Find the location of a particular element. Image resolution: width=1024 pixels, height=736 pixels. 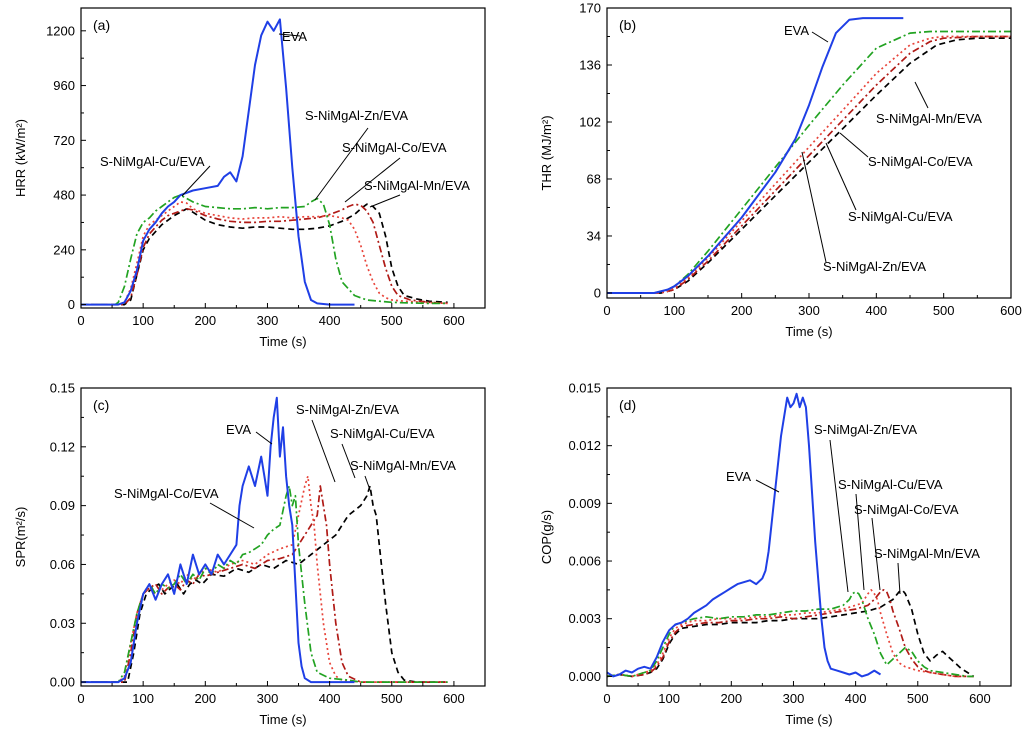

y-tick-label: 0.009 is located at coordinates (584, 503).